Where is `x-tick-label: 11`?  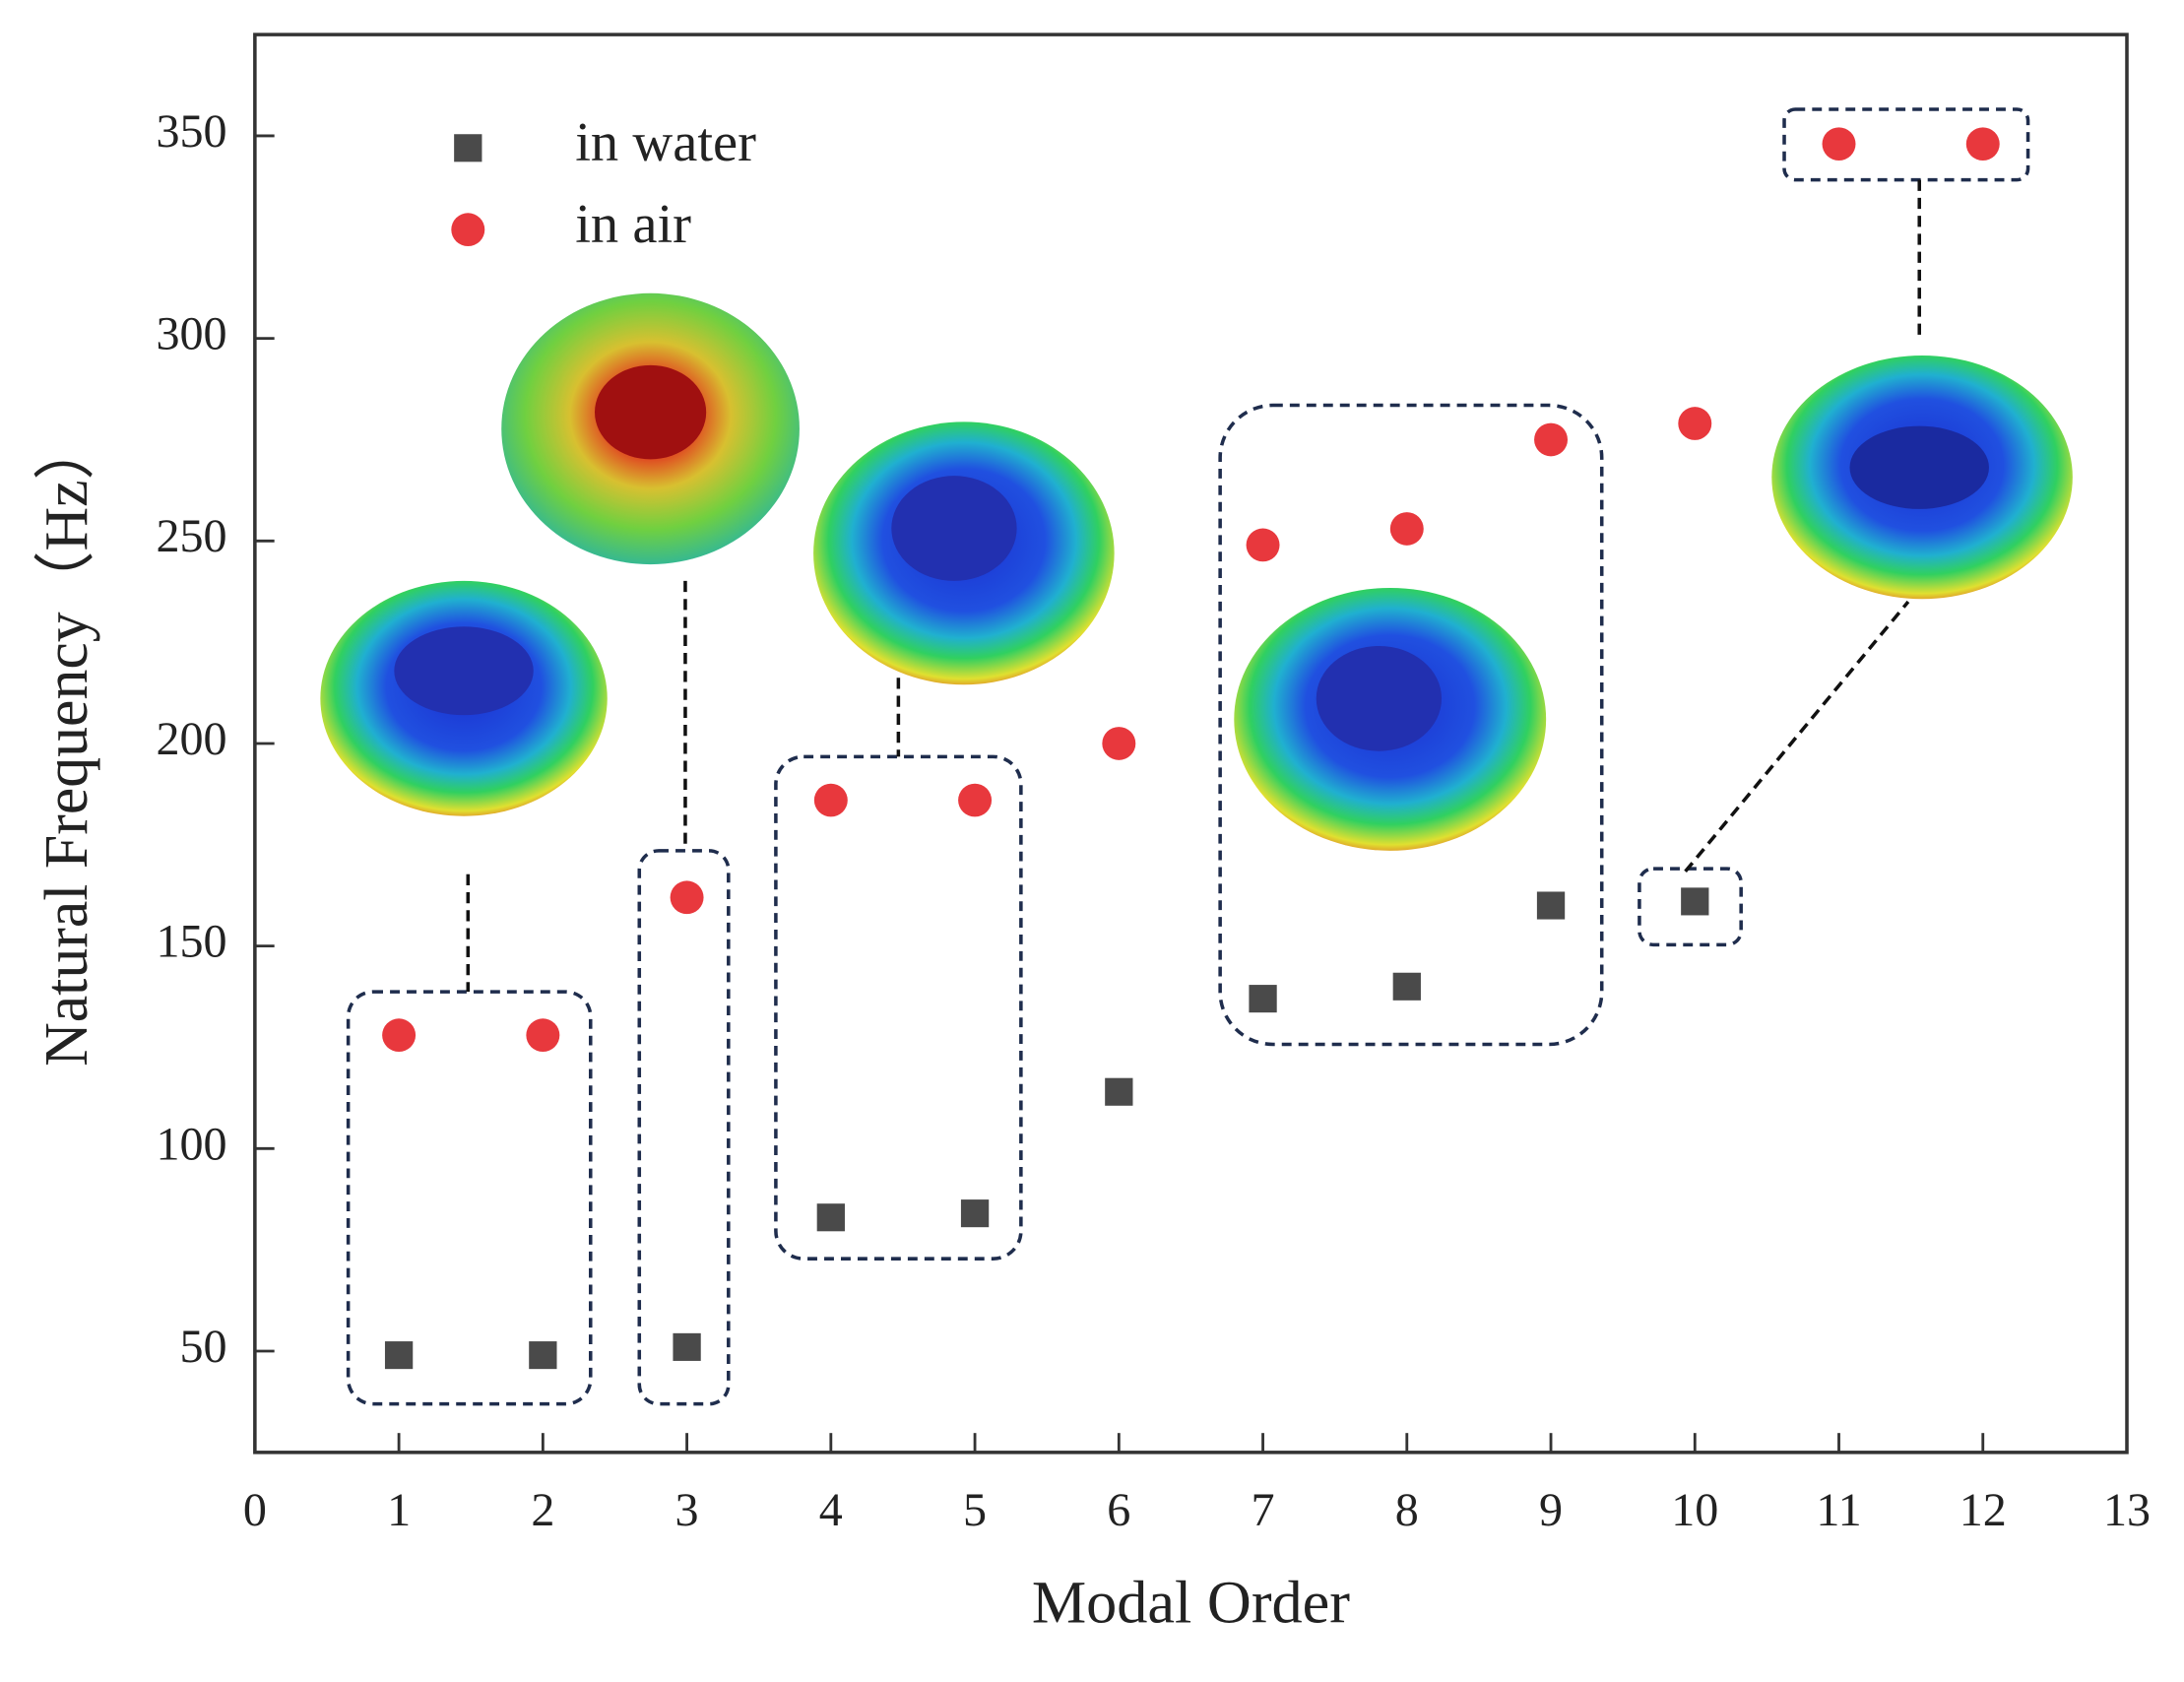
x-tick-label: 11 is located at coordinates (1838, 1510).